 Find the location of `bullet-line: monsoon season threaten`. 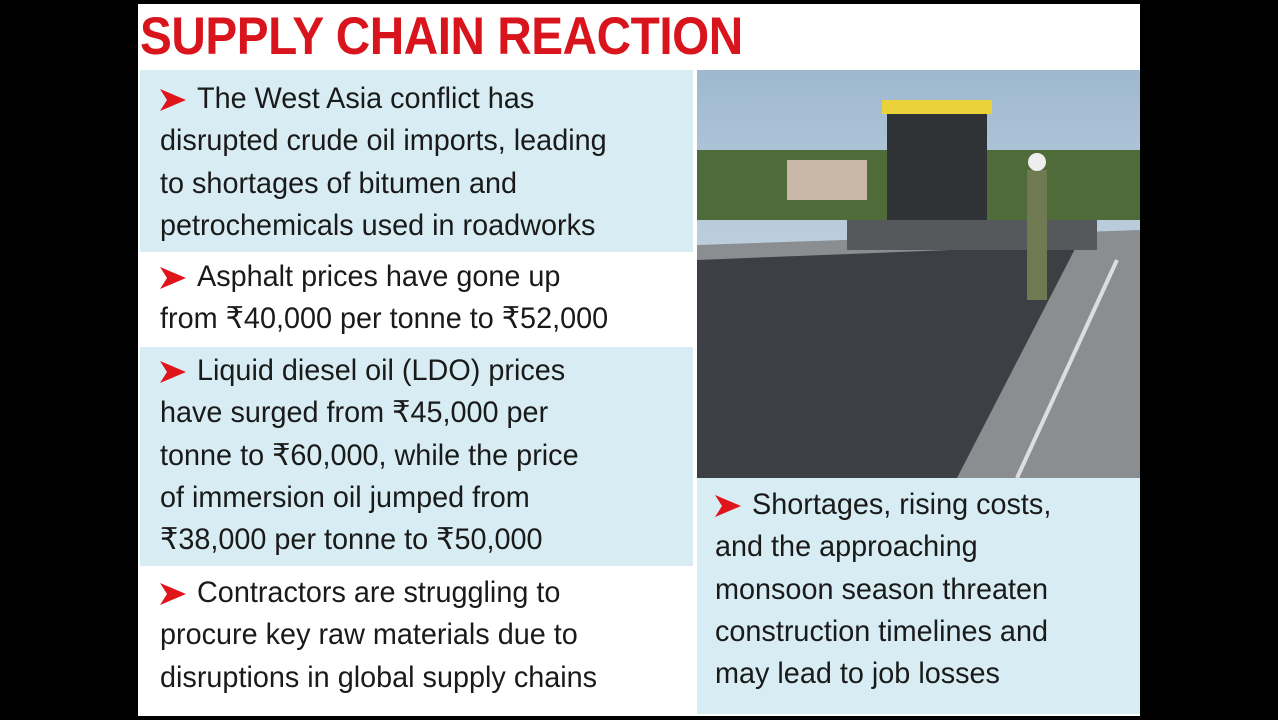

bullet-line: monsoon season threaten is located at coordinates (882, 589).